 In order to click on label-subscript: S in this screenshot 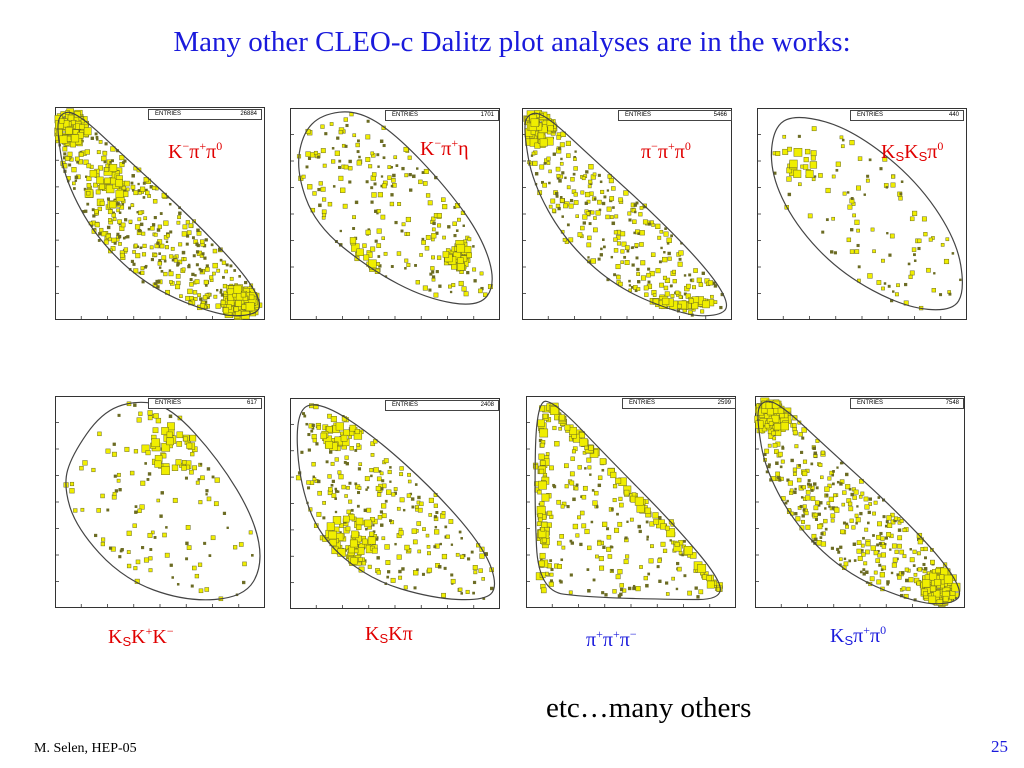, I will do `click(127, 641)`.